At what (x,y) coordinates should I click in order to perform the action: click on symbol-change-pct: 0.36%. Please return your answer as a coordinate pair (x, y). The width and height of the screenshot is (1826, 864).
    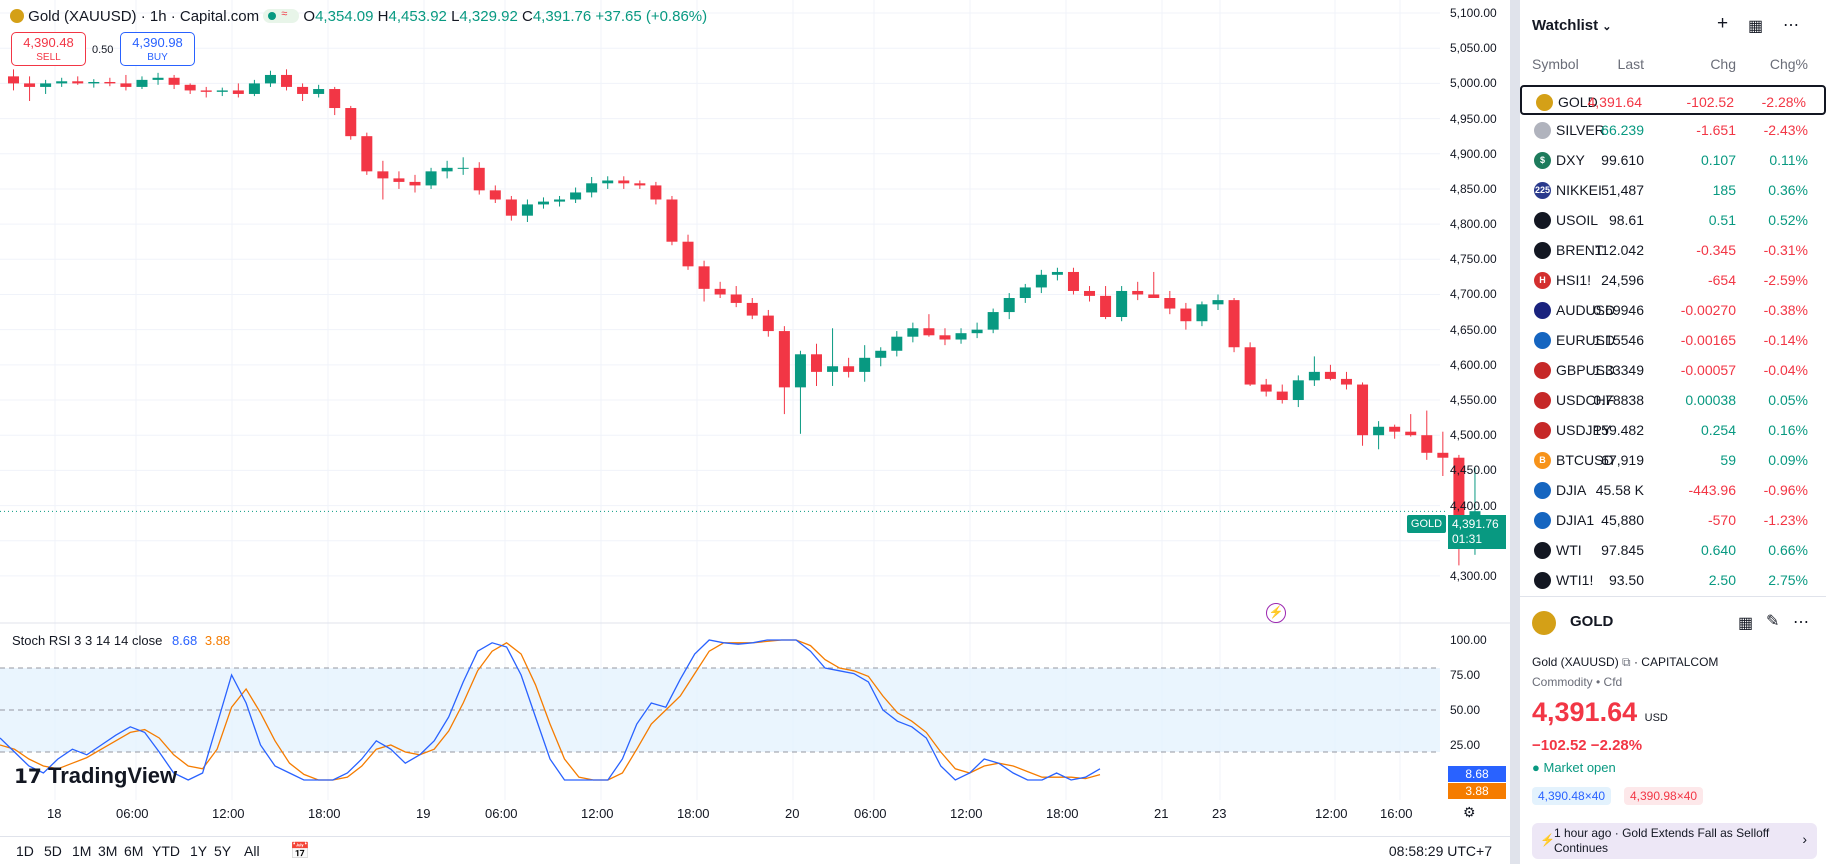
    Looking at the image, I should click on (1788, 190).